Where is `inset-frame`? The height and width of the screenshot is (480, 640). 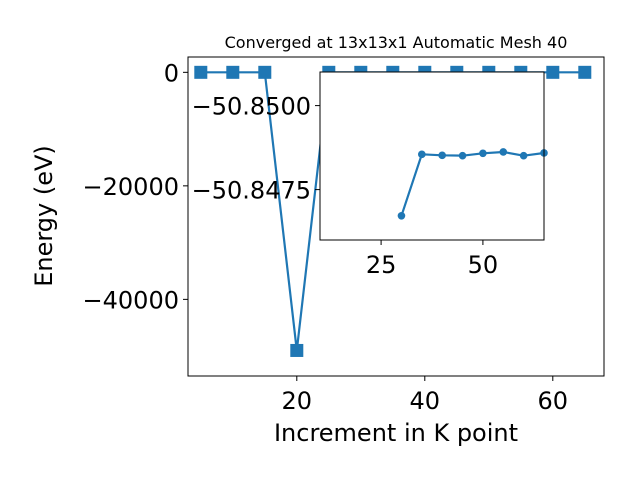
inset-frame is located at coordinates (432, 156).